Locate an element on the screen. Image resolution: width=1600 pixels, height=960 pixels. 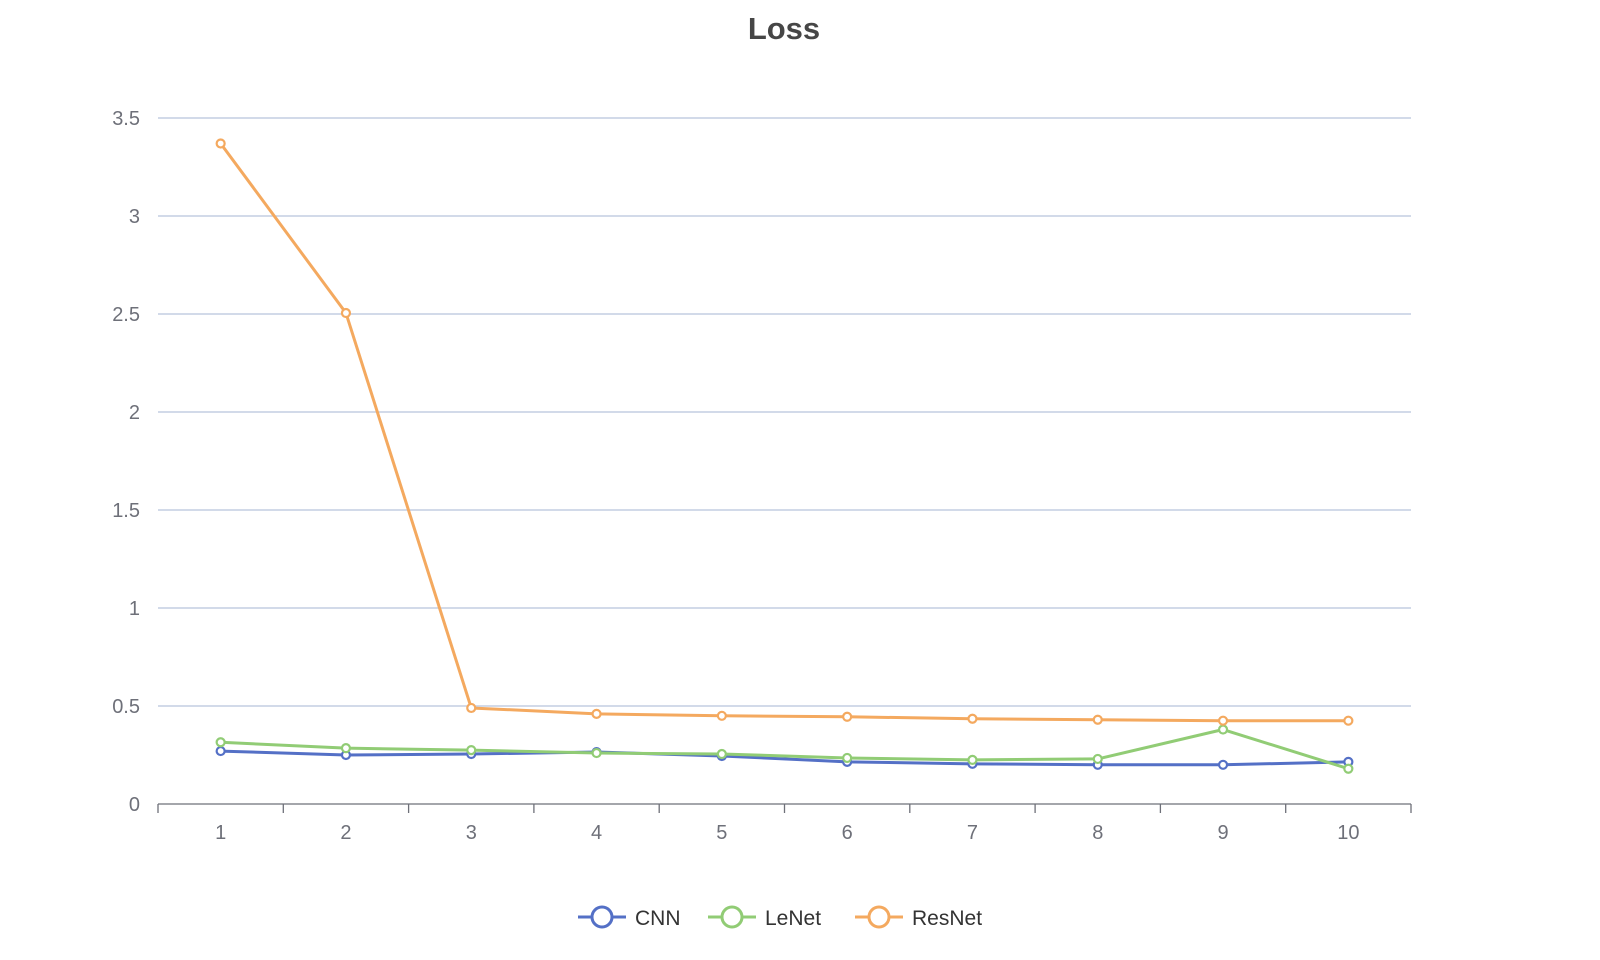
legend-label: CNN is located at coordinates (658, 918).